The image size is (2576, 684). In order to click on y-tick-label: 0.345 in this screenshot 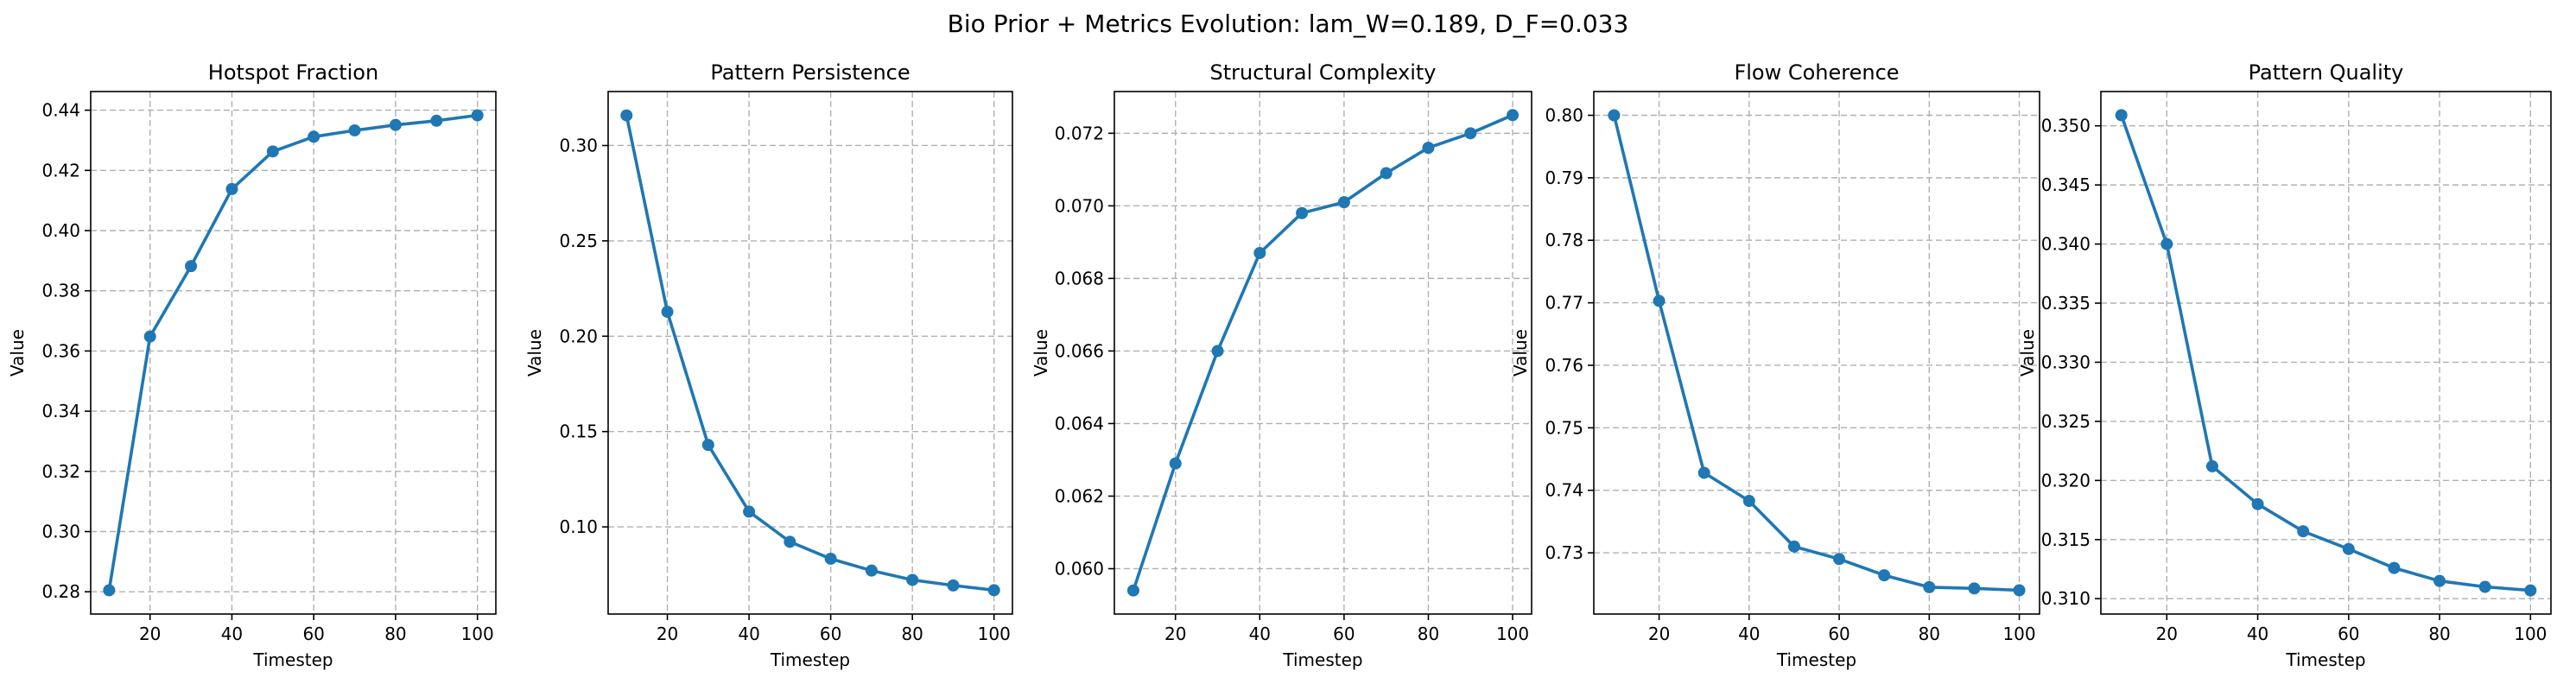, I will do `click(2066, 185)`.